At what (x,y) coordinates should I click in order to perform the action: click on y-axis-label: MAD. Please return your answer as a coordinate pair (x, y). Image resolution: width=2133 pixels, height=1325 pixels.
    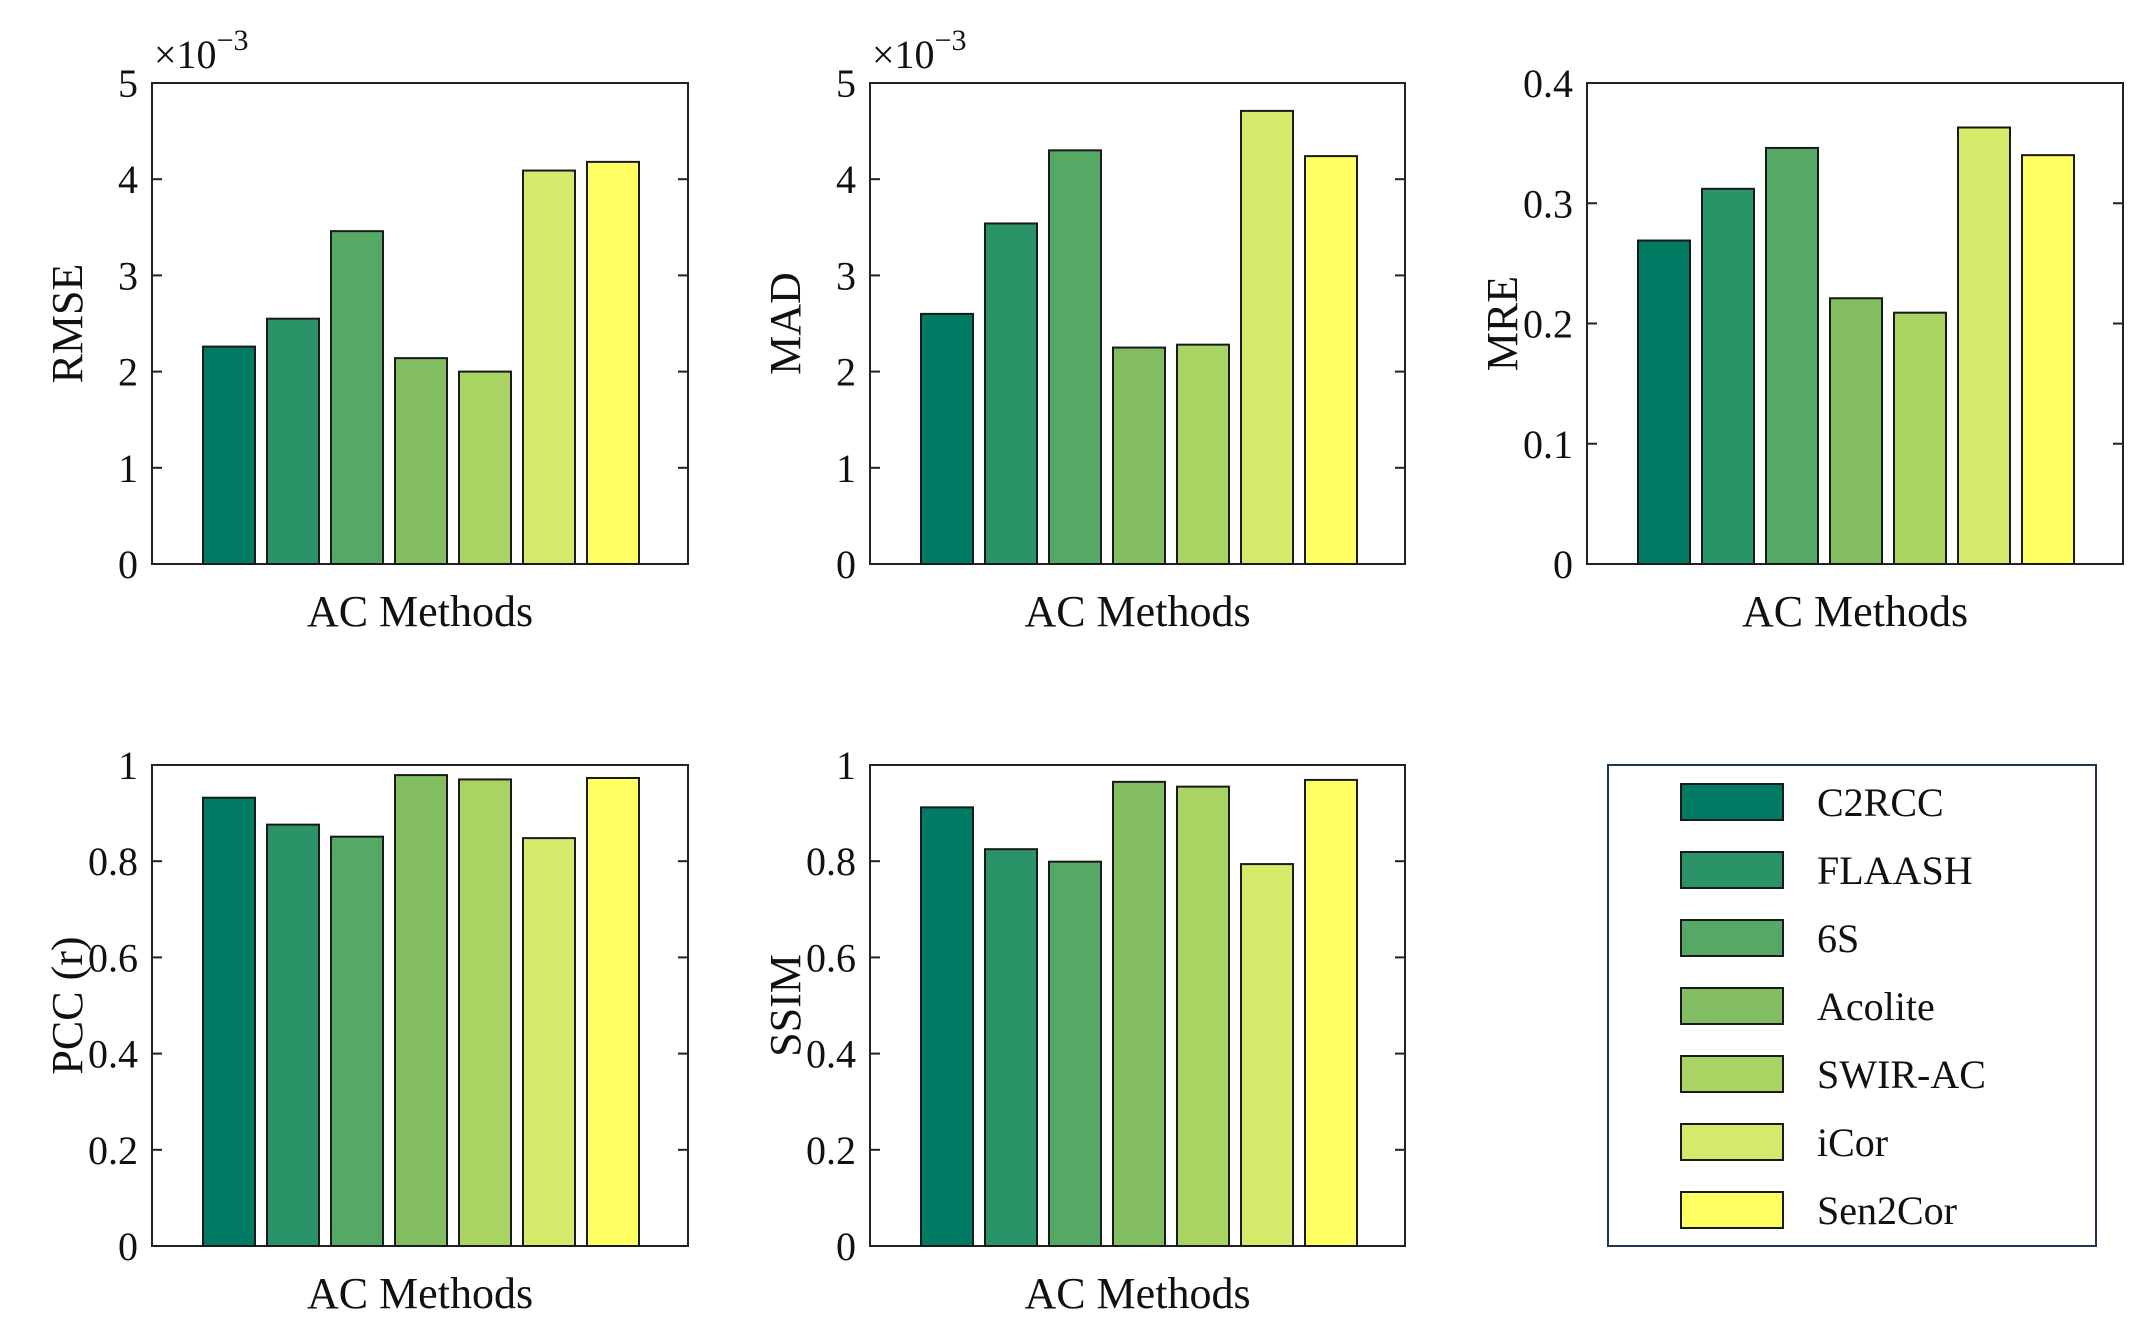
    Looking at the image, I should click on (785, 323).